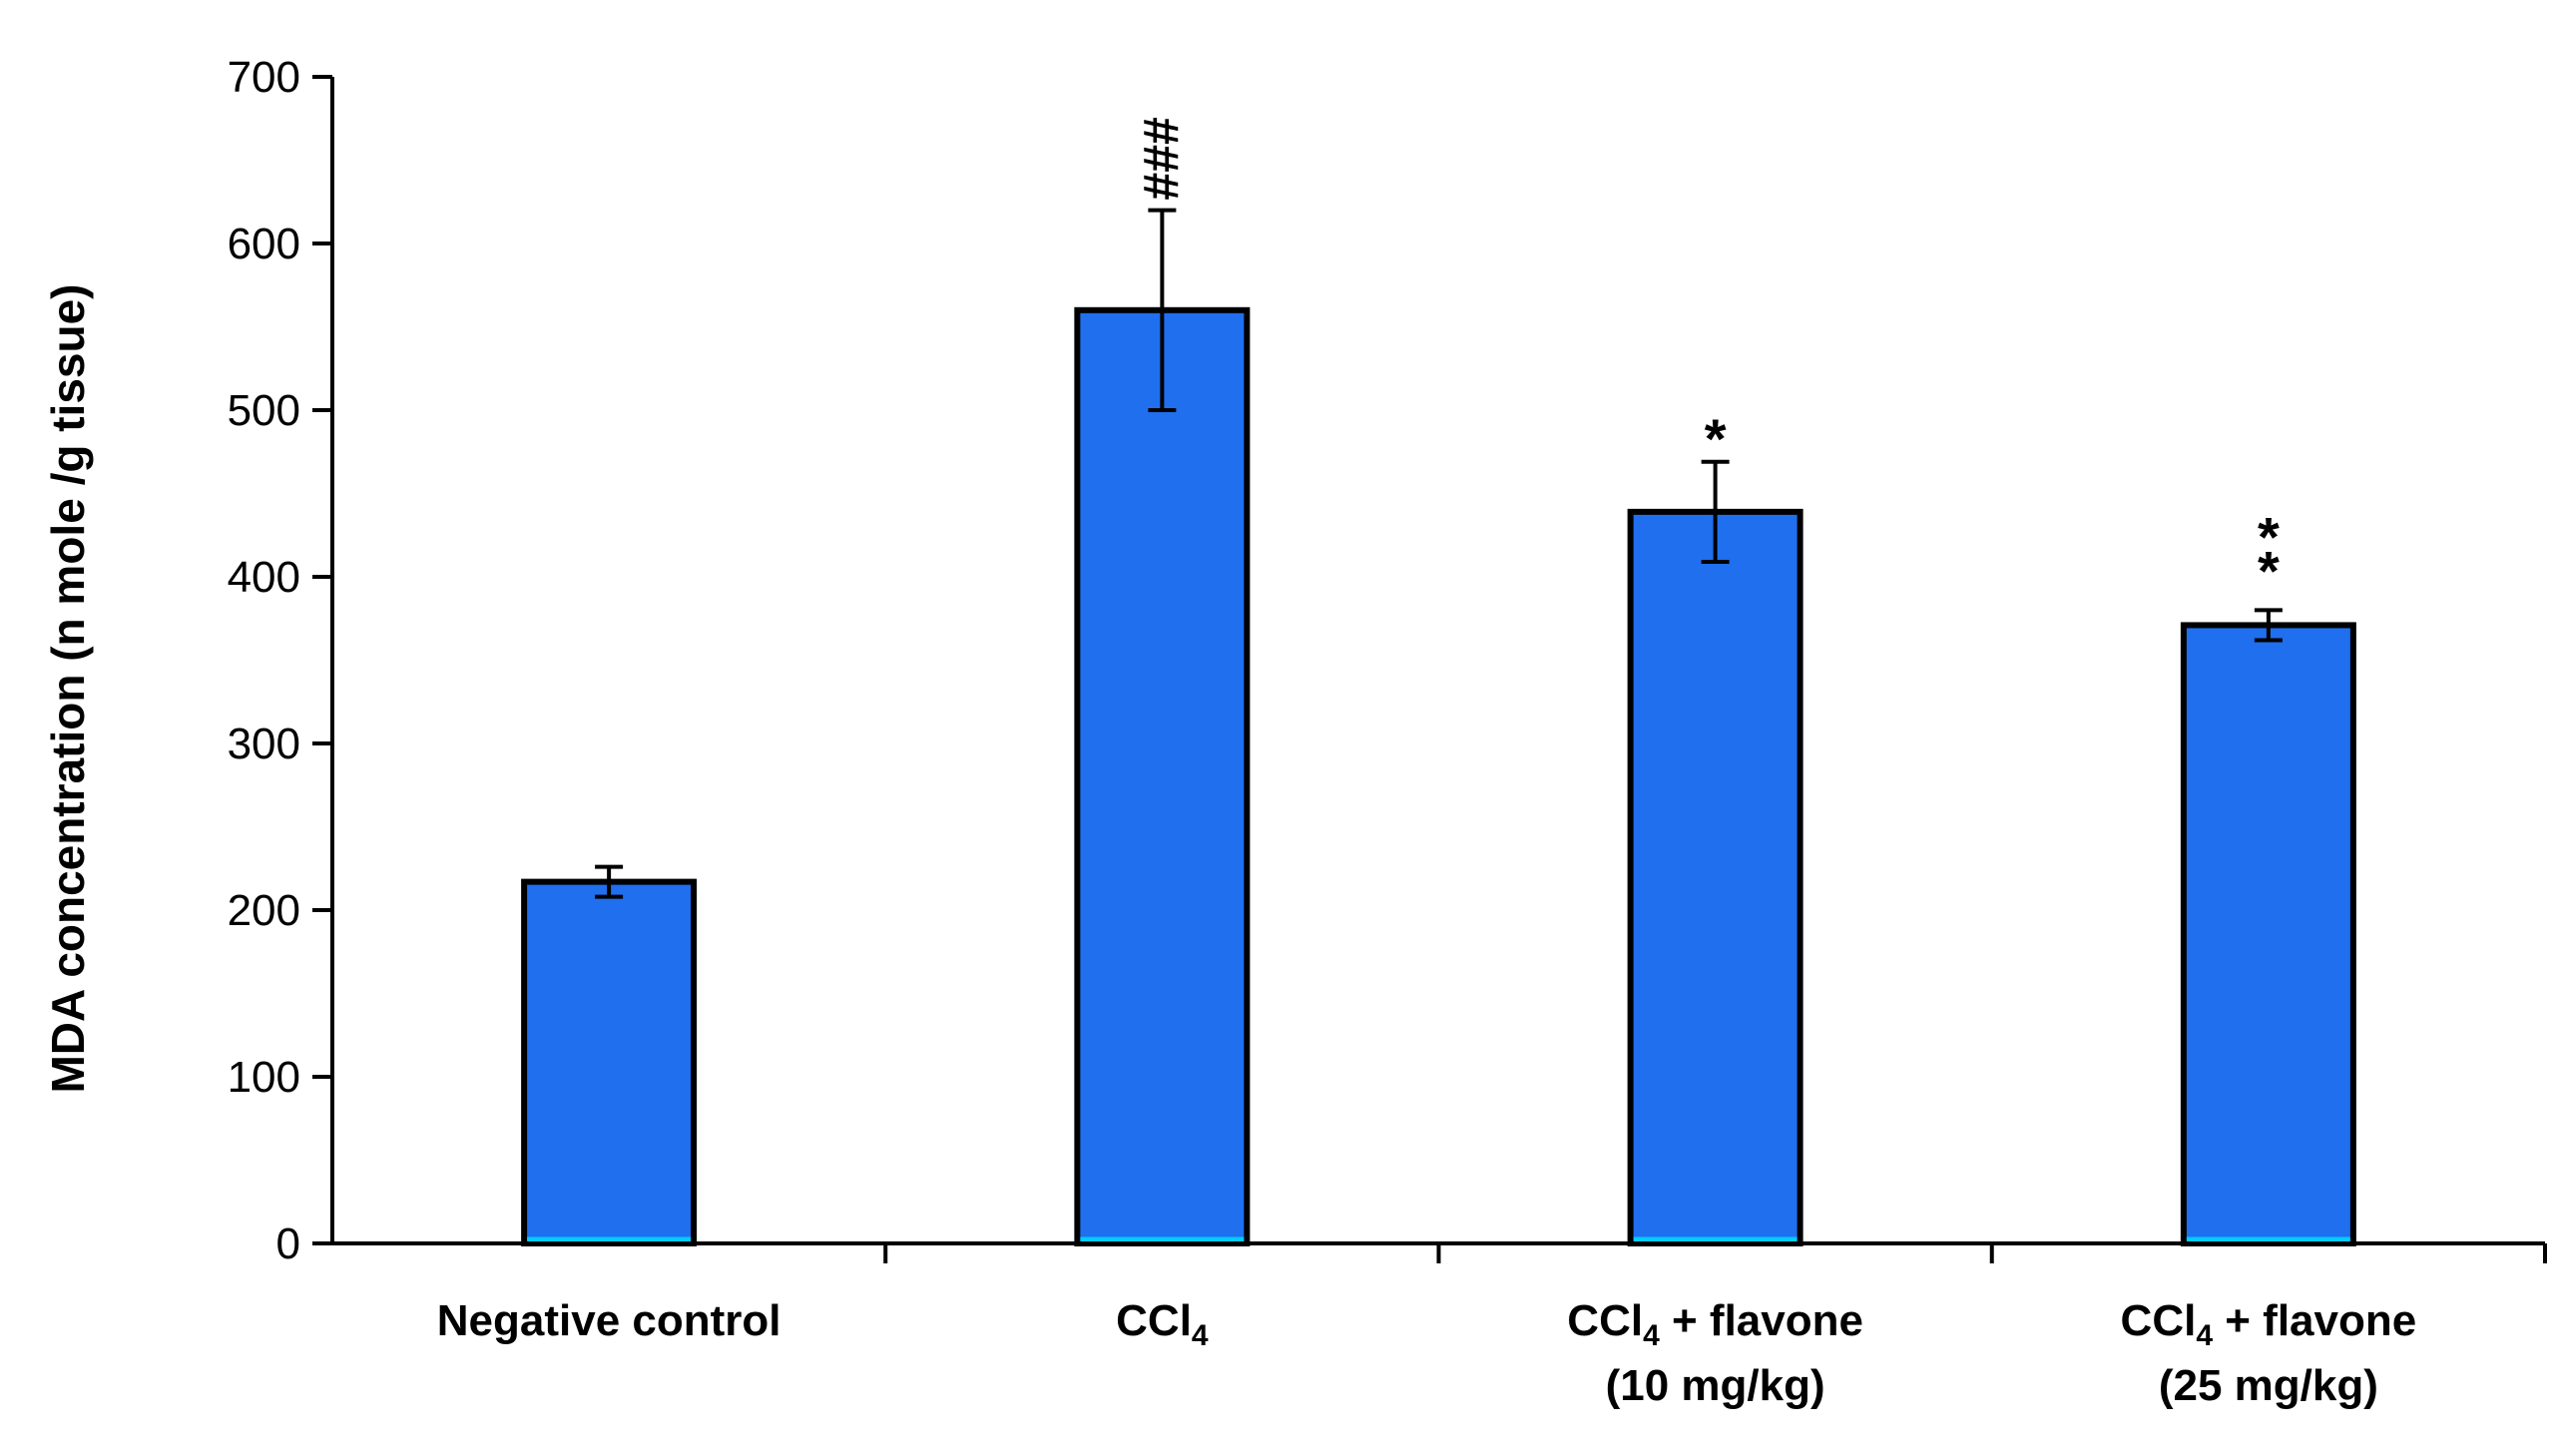  Describe the element at coordinates (1161, 158) in the screenshot. I see `significance-marker: ###` at that location.